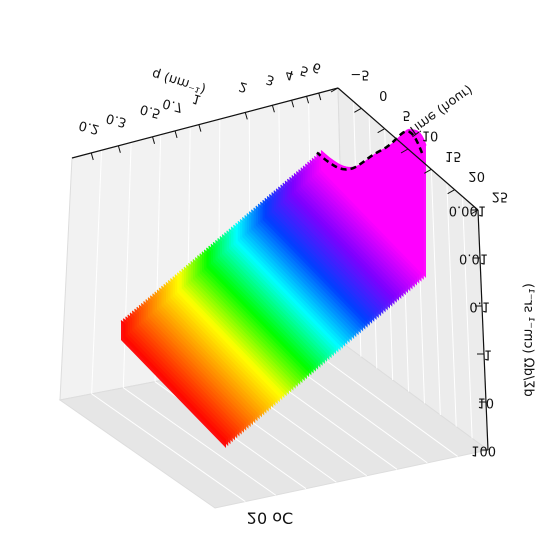 The height and width of the screenshot is (541, 541). Describe the element at coordinates (305, 70) in the screenshot. I see `q-tick-label: 5` at that location.